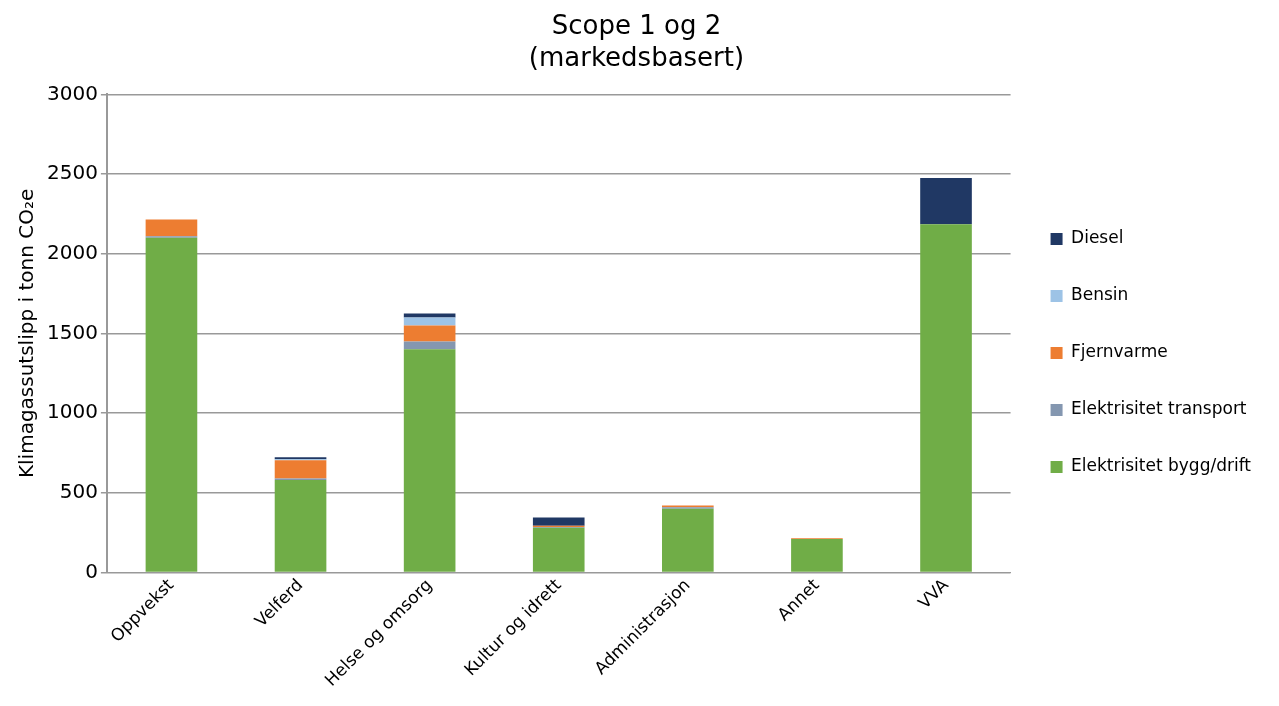 The image size is (1279, 706). I want to click on y-tick-label: 0, so click(91, 570).